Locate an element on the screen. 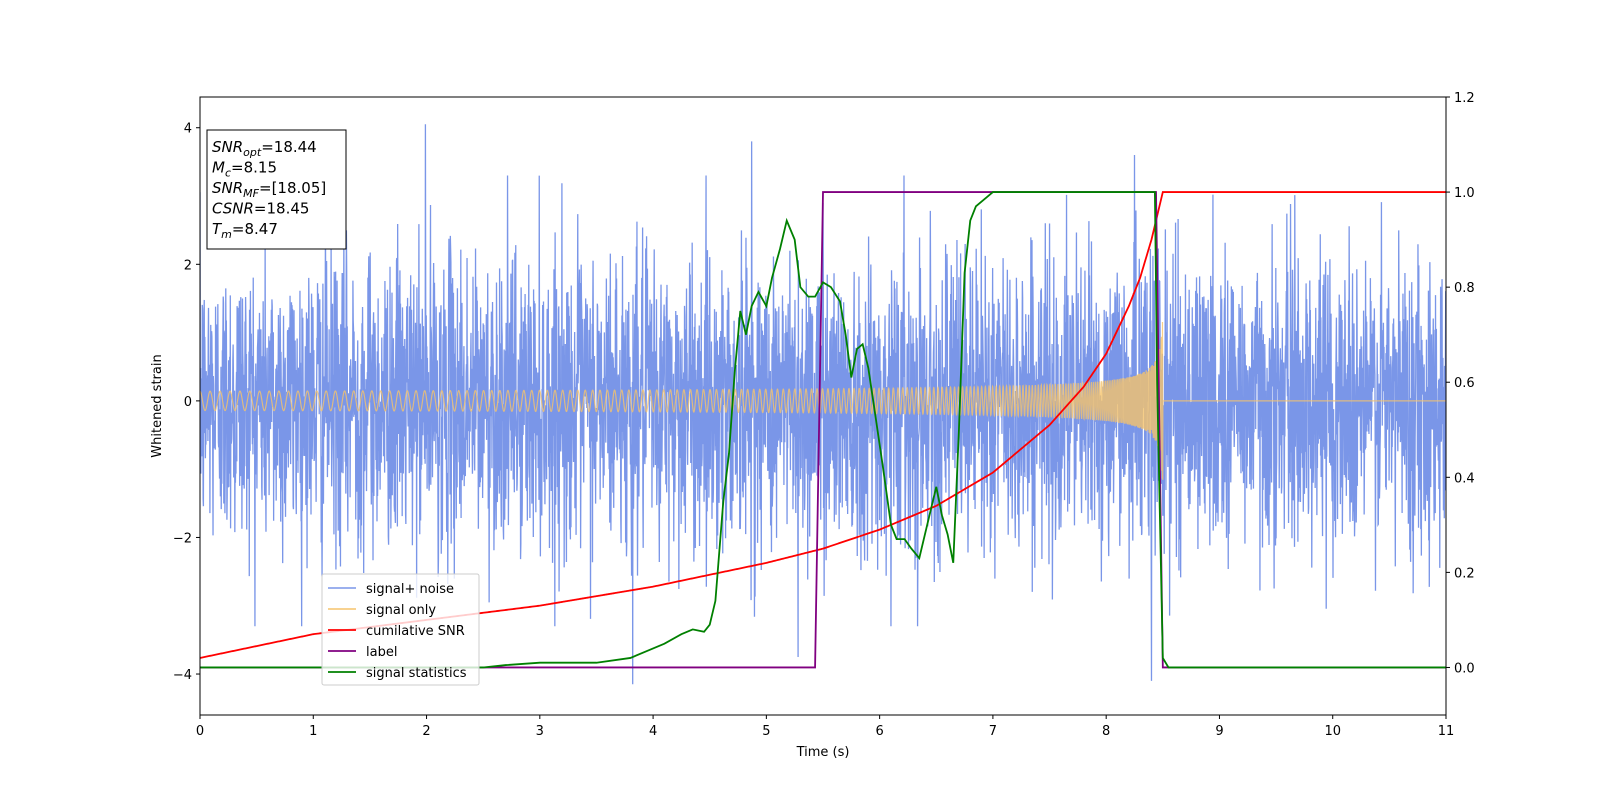  x-tick-label: 3 is located at coordinates (540, 731).